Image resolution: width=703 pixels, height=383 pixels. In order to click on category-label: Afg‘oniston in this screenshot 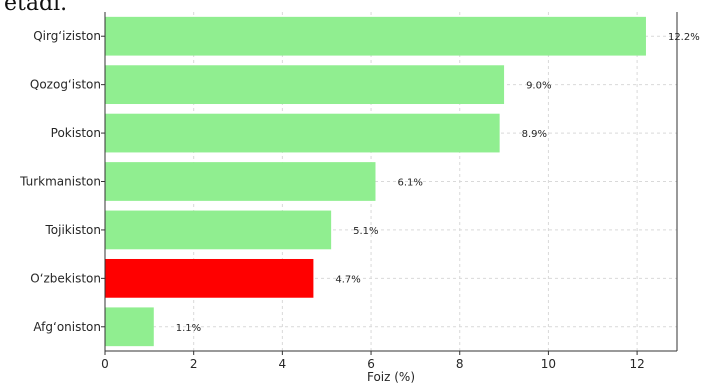, I will do `click(67, 327)`.